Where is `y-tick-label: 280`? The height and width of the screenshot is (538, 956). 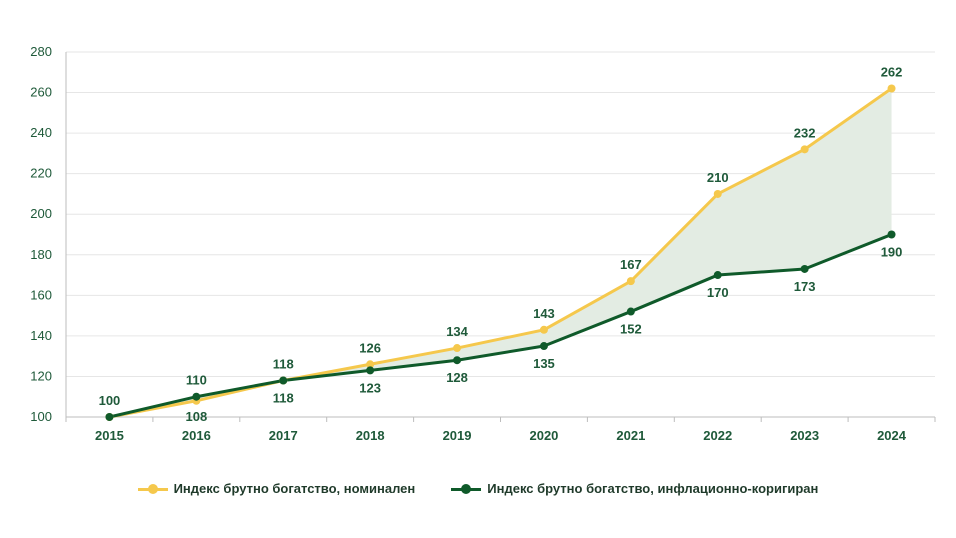 y-tick-label: 280 is located at coordinates (41, 51).